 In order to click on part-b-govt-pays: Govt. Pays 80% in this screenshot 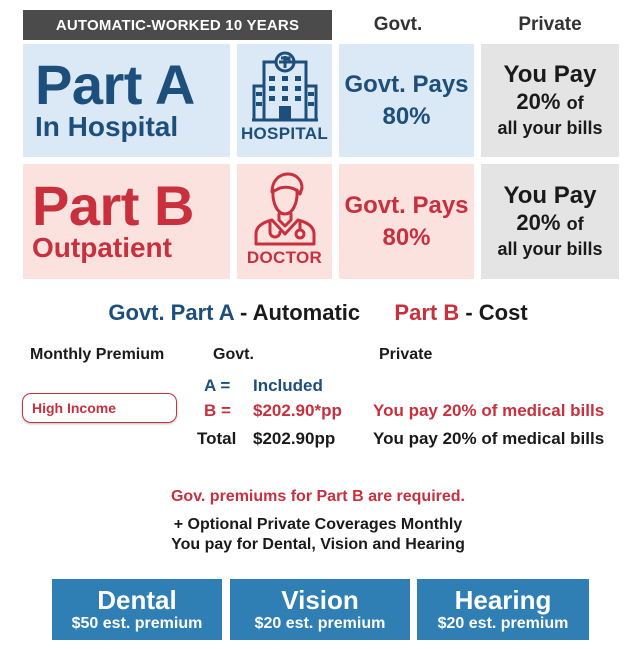, I will do `click(406, 221)`.